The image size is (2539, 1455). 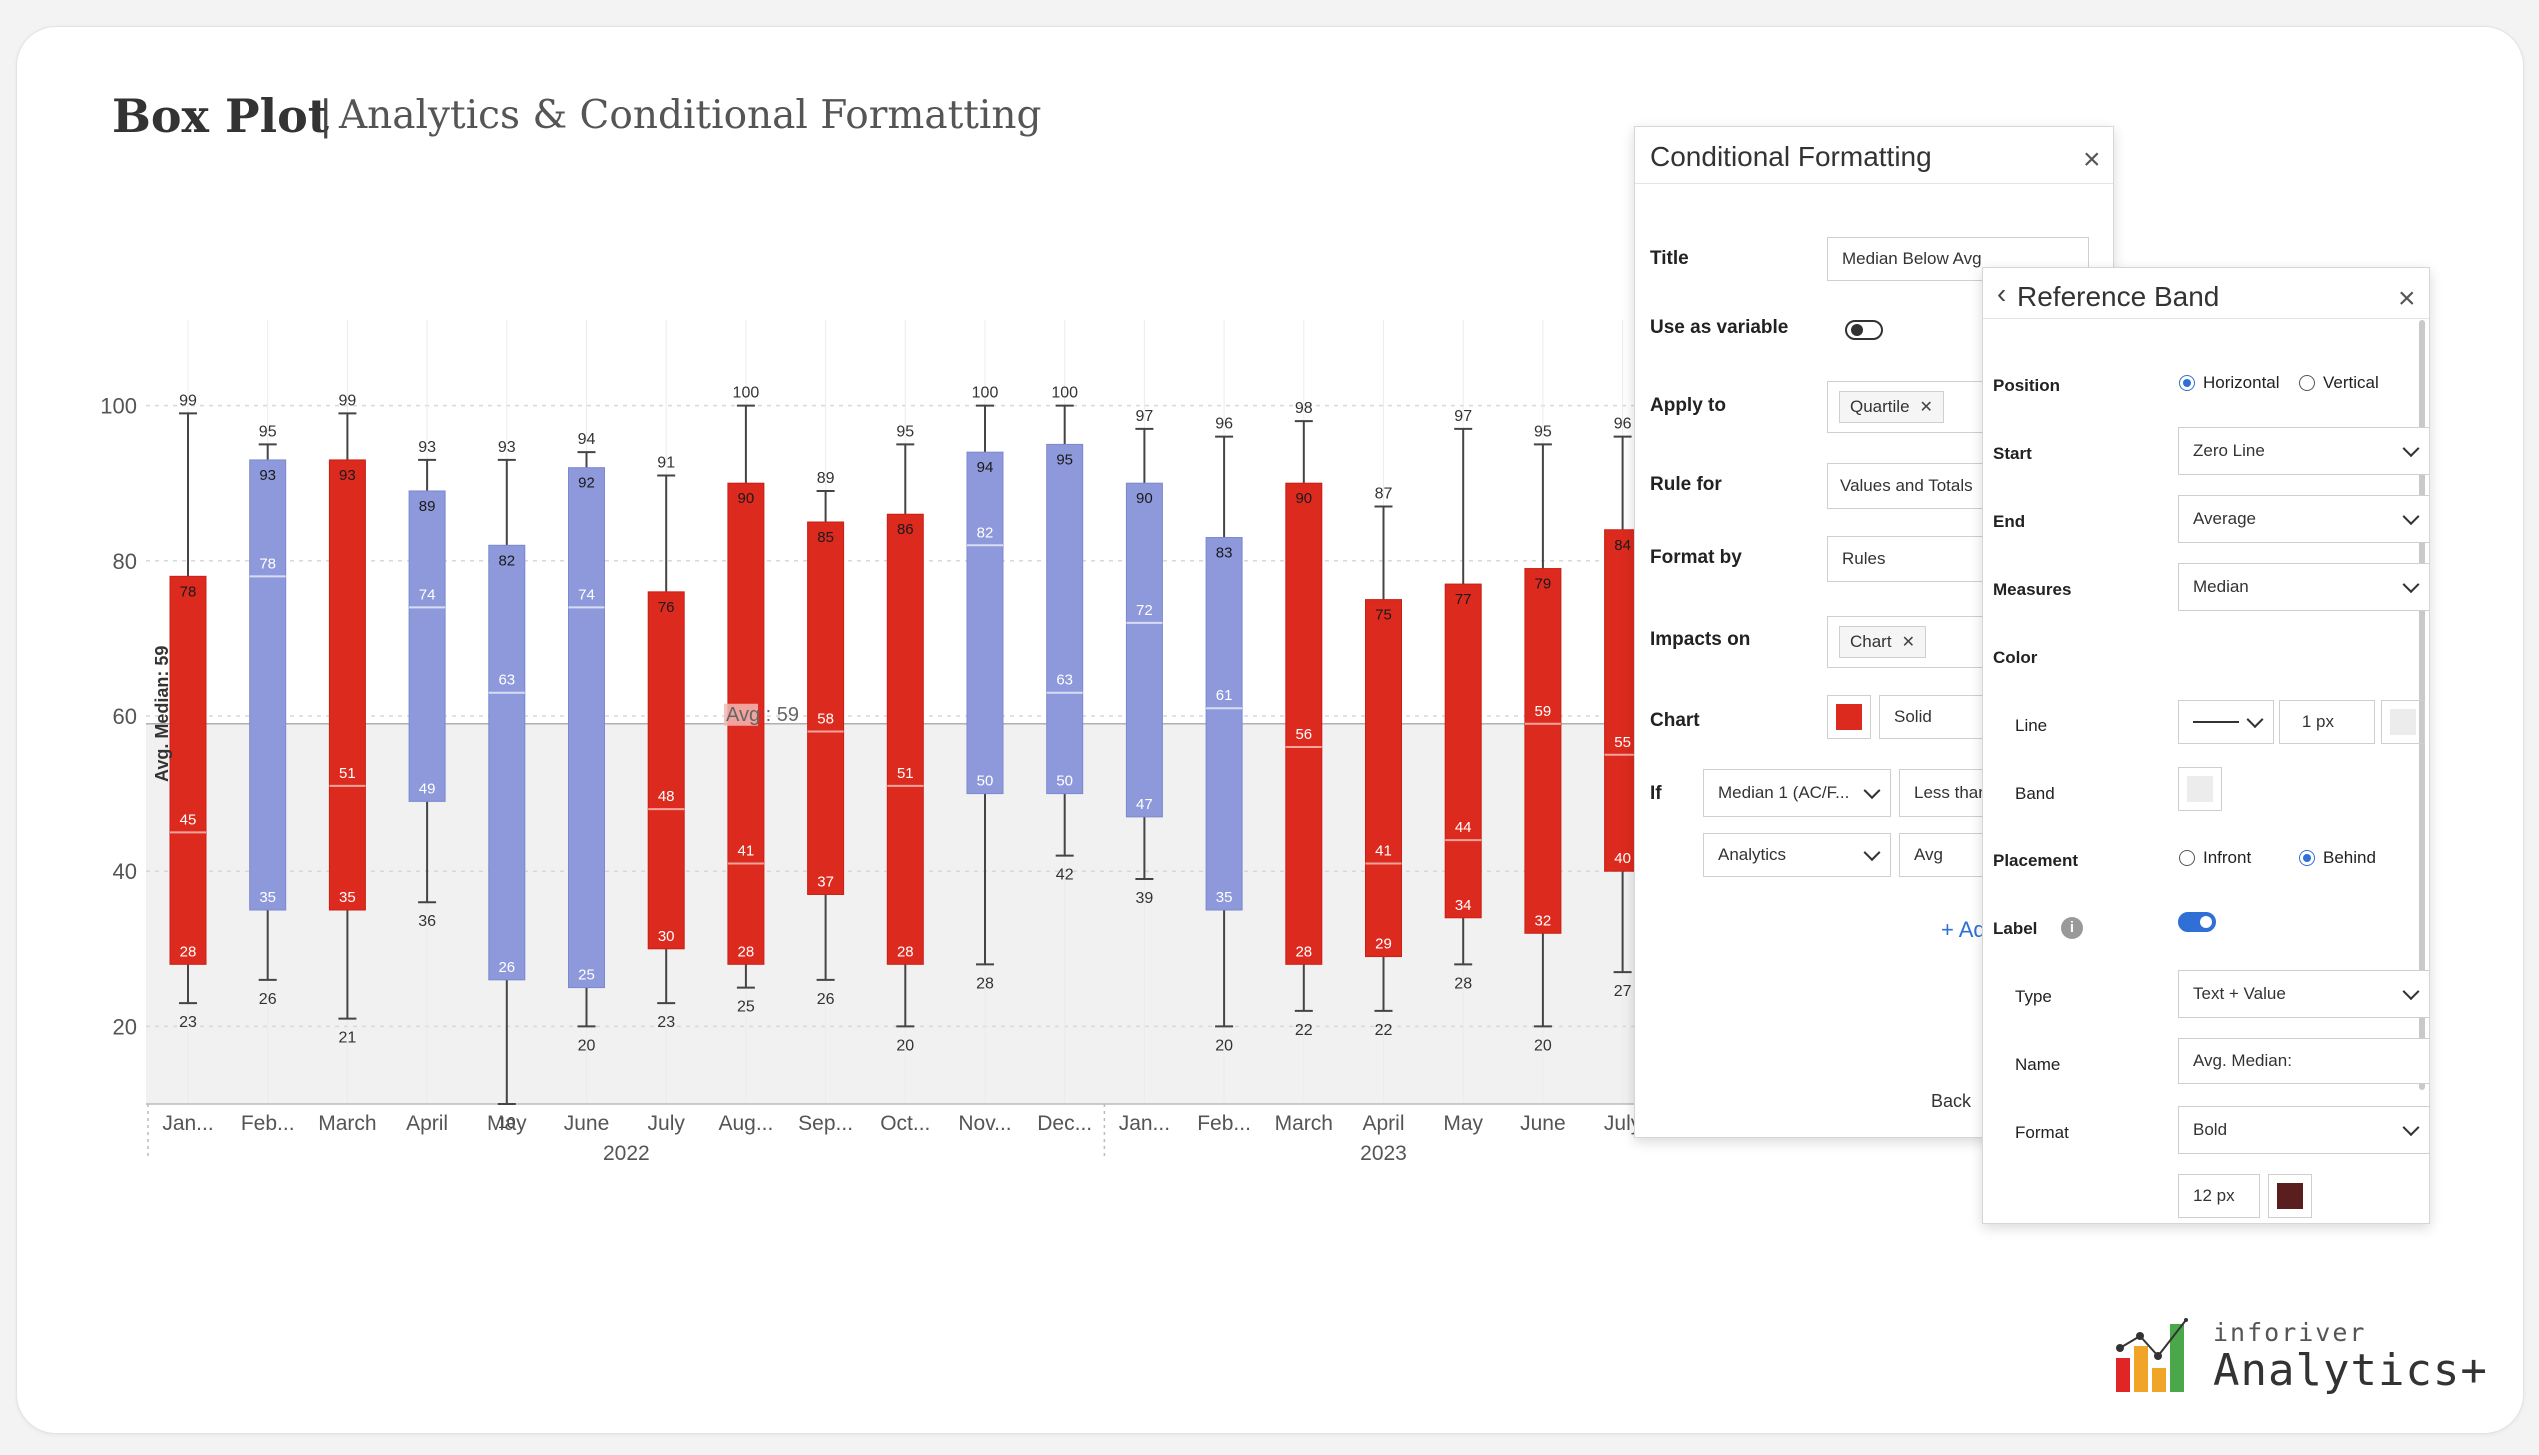 I want to click on q1-label: 49, so click(x=427, y=788).